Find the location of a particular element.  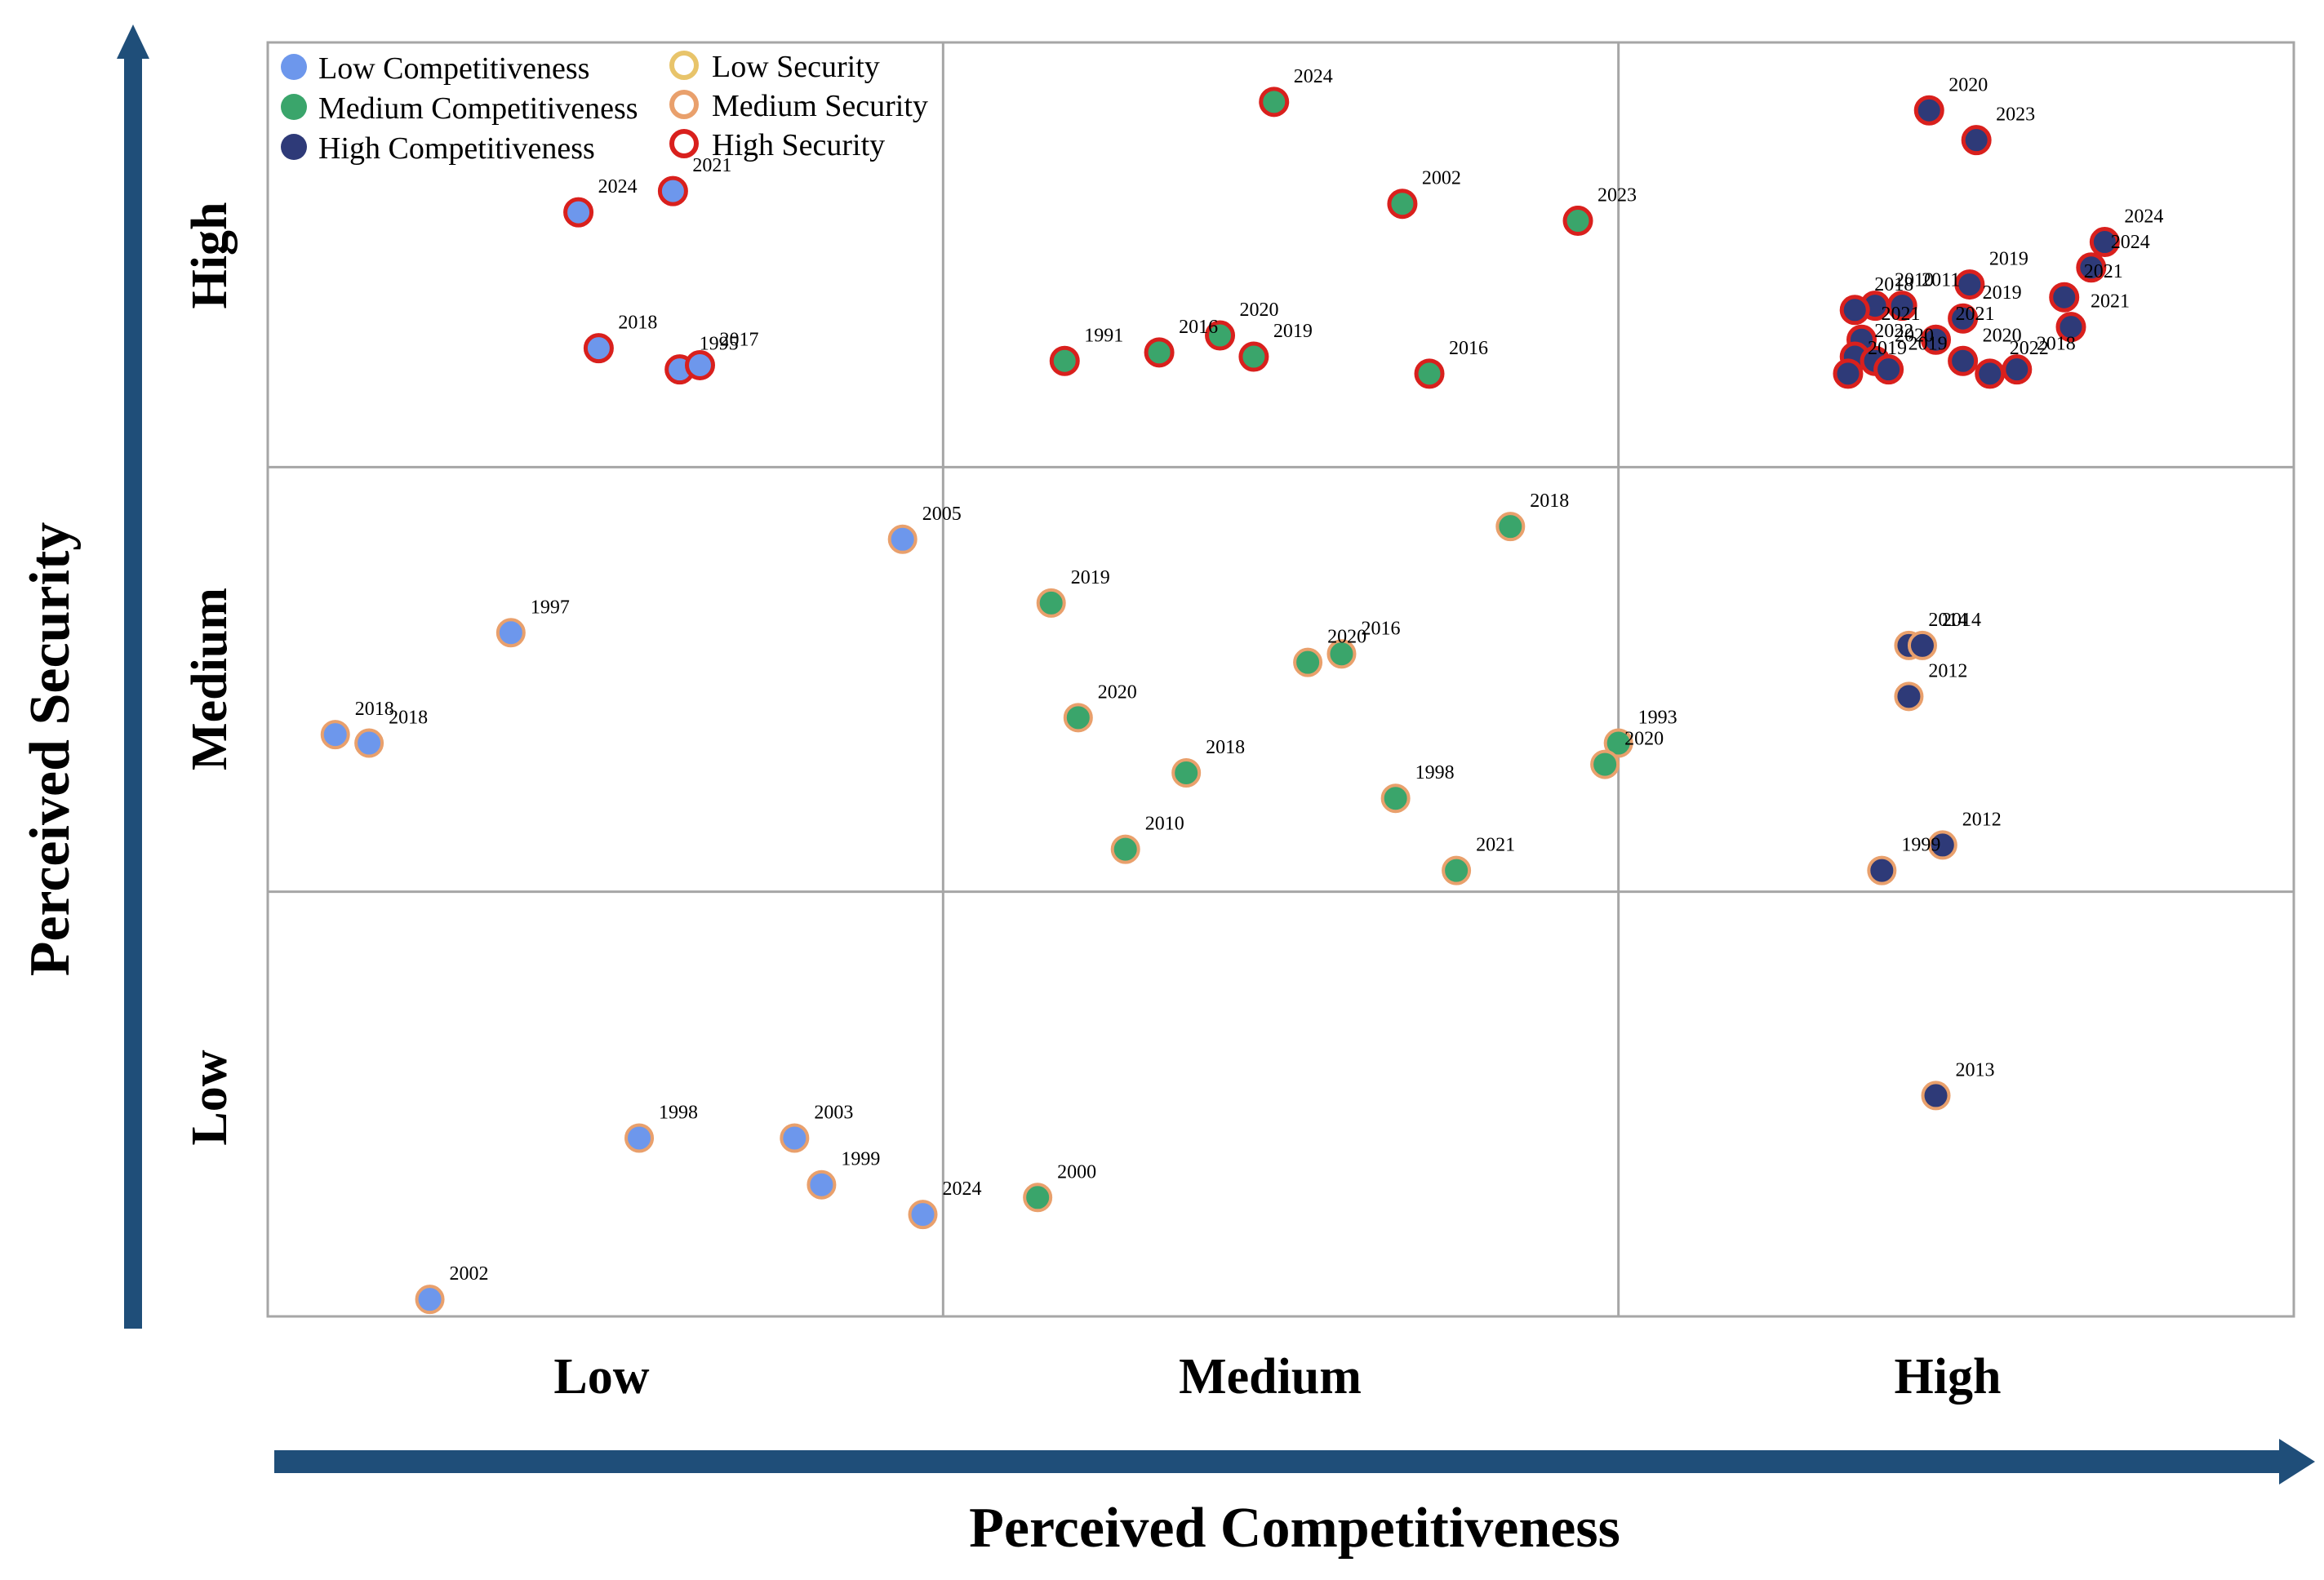

data-point-label: 2003 is located at coordinates (834, 1113).